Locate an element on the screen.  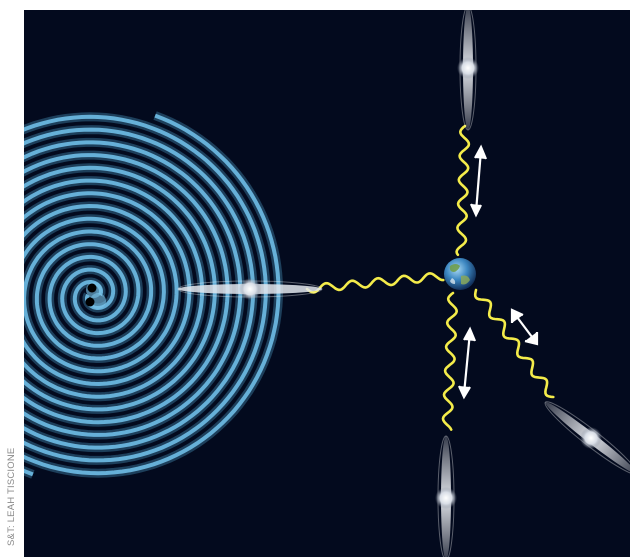
signal-path-bottom is located at coordinates (450, 361).